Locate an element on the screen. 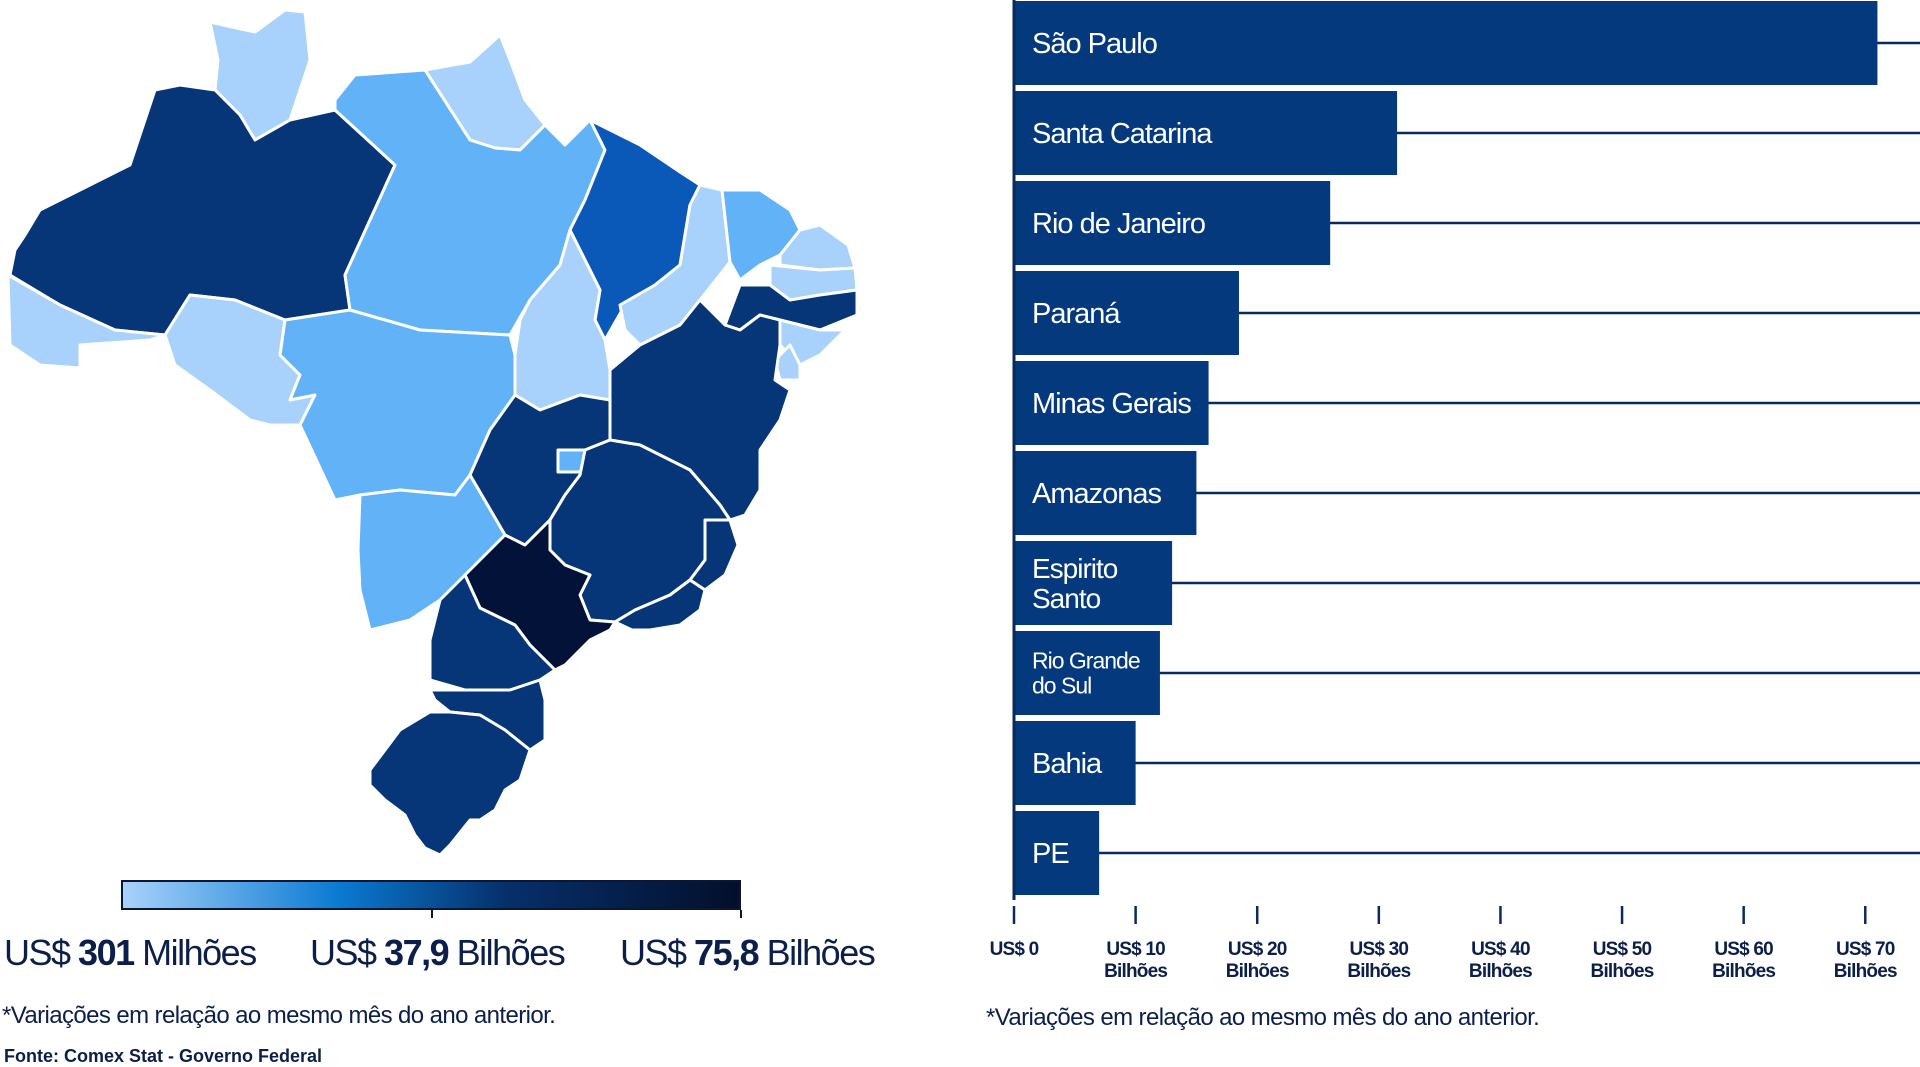 The height and width of the screenshot is (1067, 1920). scale-max-label: US$ 75,8 Bilhões is located at coordinates (748, 952).